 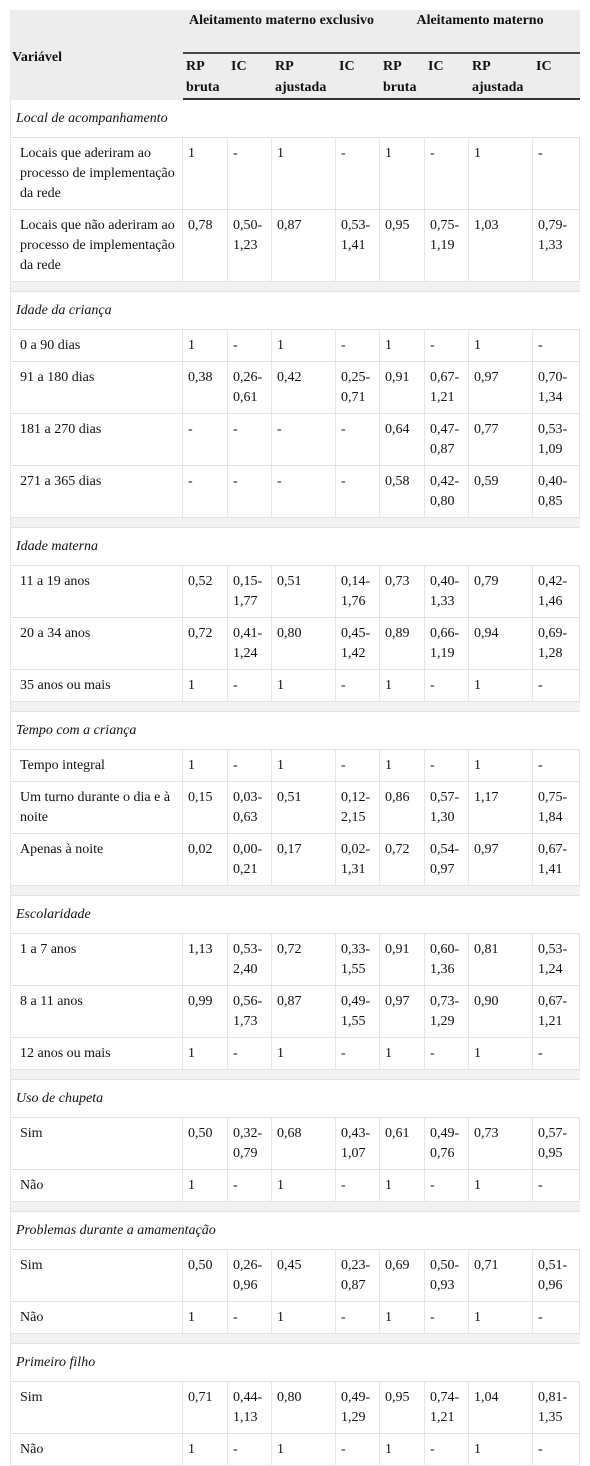 What do you see at coordinates (447, 960) in the screenshot?
I see `value-cell: 0,60-1,36` at bounding box center [447, 960].